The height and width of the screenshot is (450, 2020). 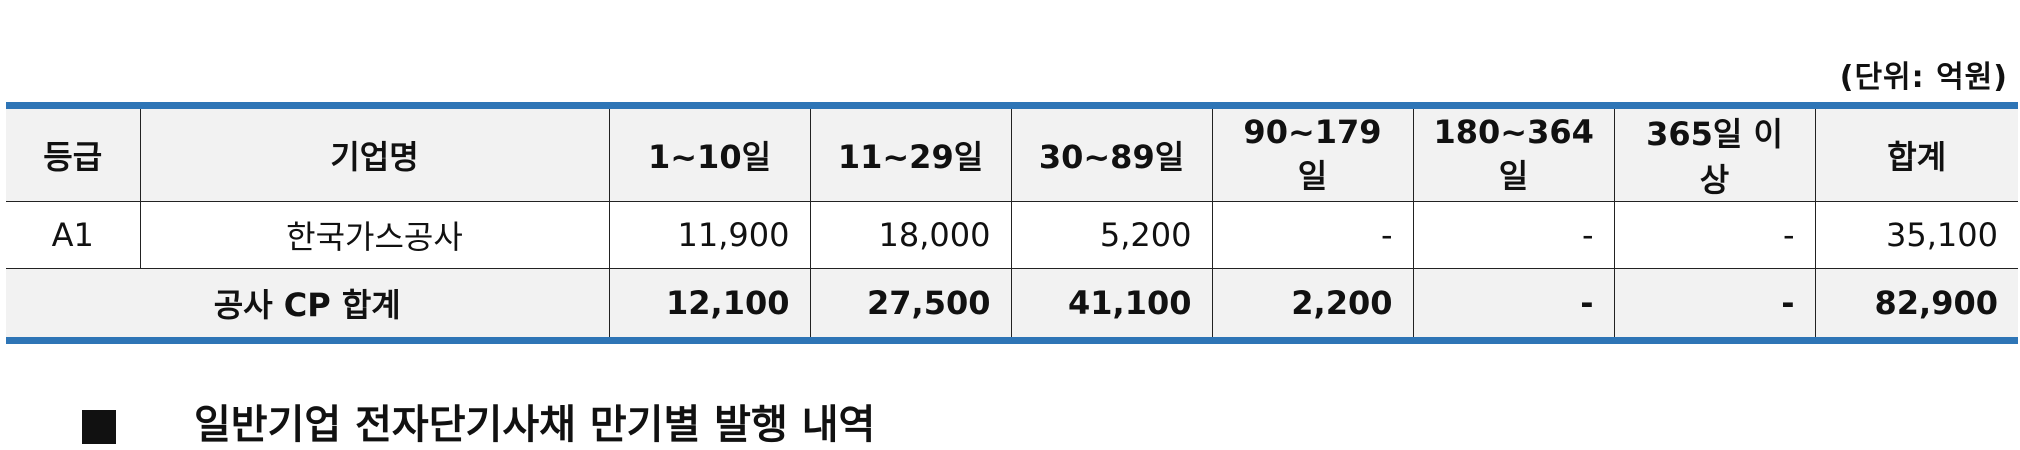 I want to click on header-company: 기업명, so click(x=374, y=155).